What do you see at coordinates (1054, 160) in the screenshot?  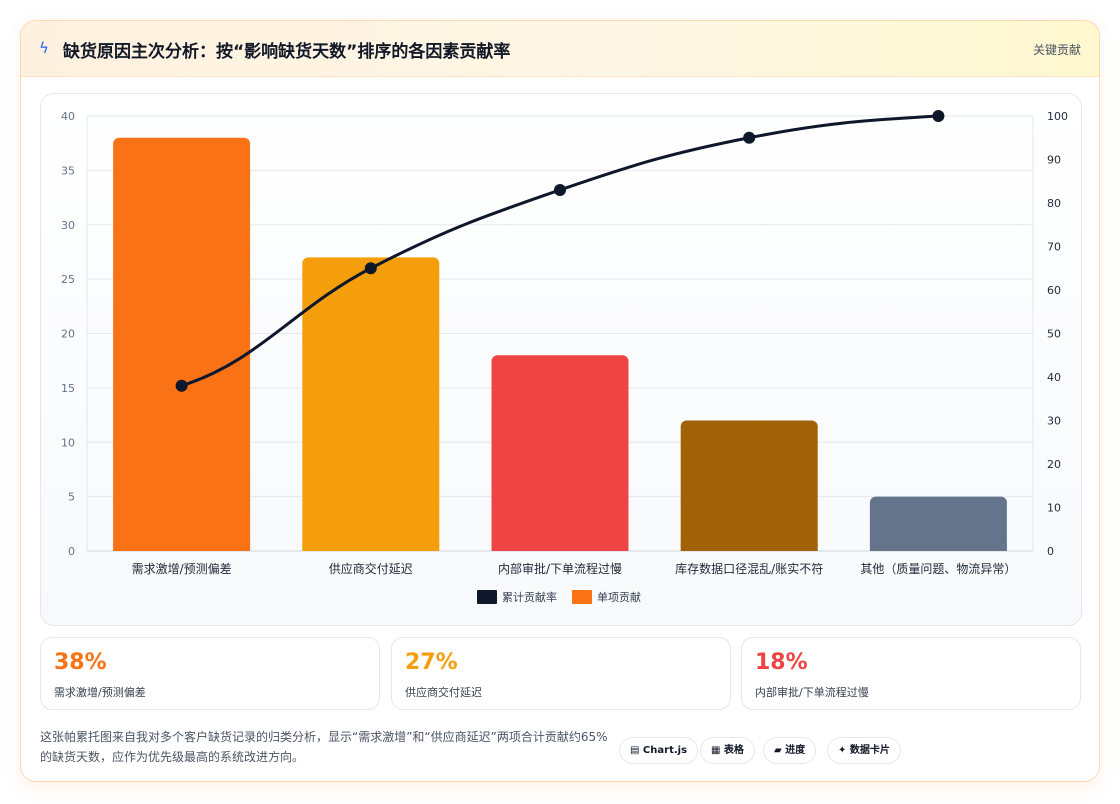 I see `y2-tick-label: 90` at bounding box center [1054, 160].